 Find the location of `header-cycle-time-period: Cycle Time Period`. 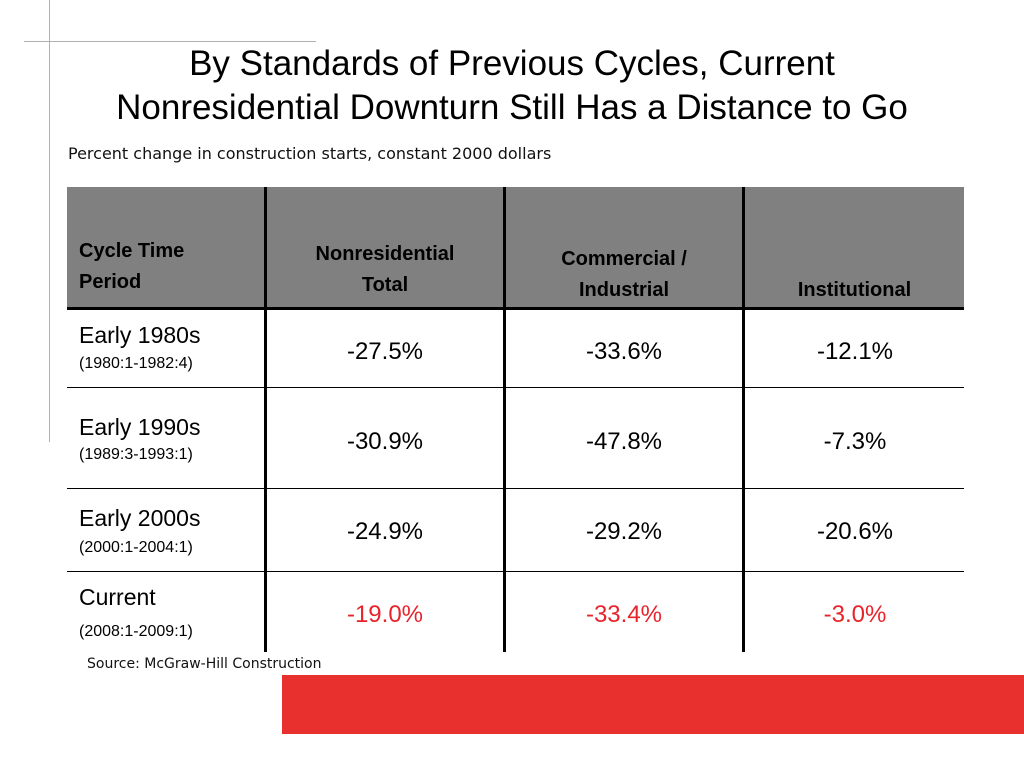

header-cycle-time-period: Cycle Time Period is located at coordinates (169, 247).